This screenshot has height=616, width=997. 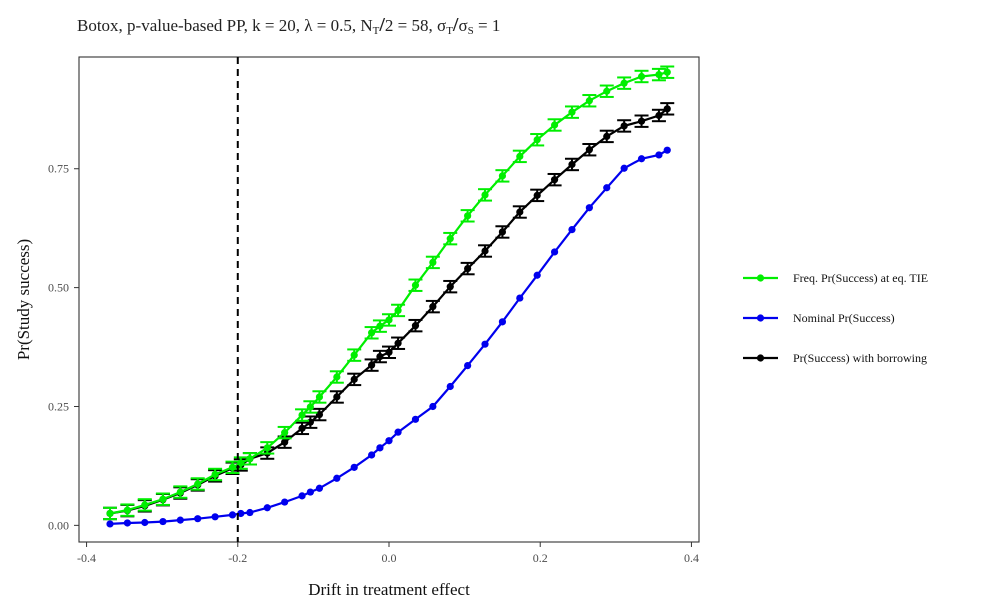 What do you see at coordinates (389, 558) in the screenshot?
I see `x-tick-label: 0.0` at bounding box center [389, 558].